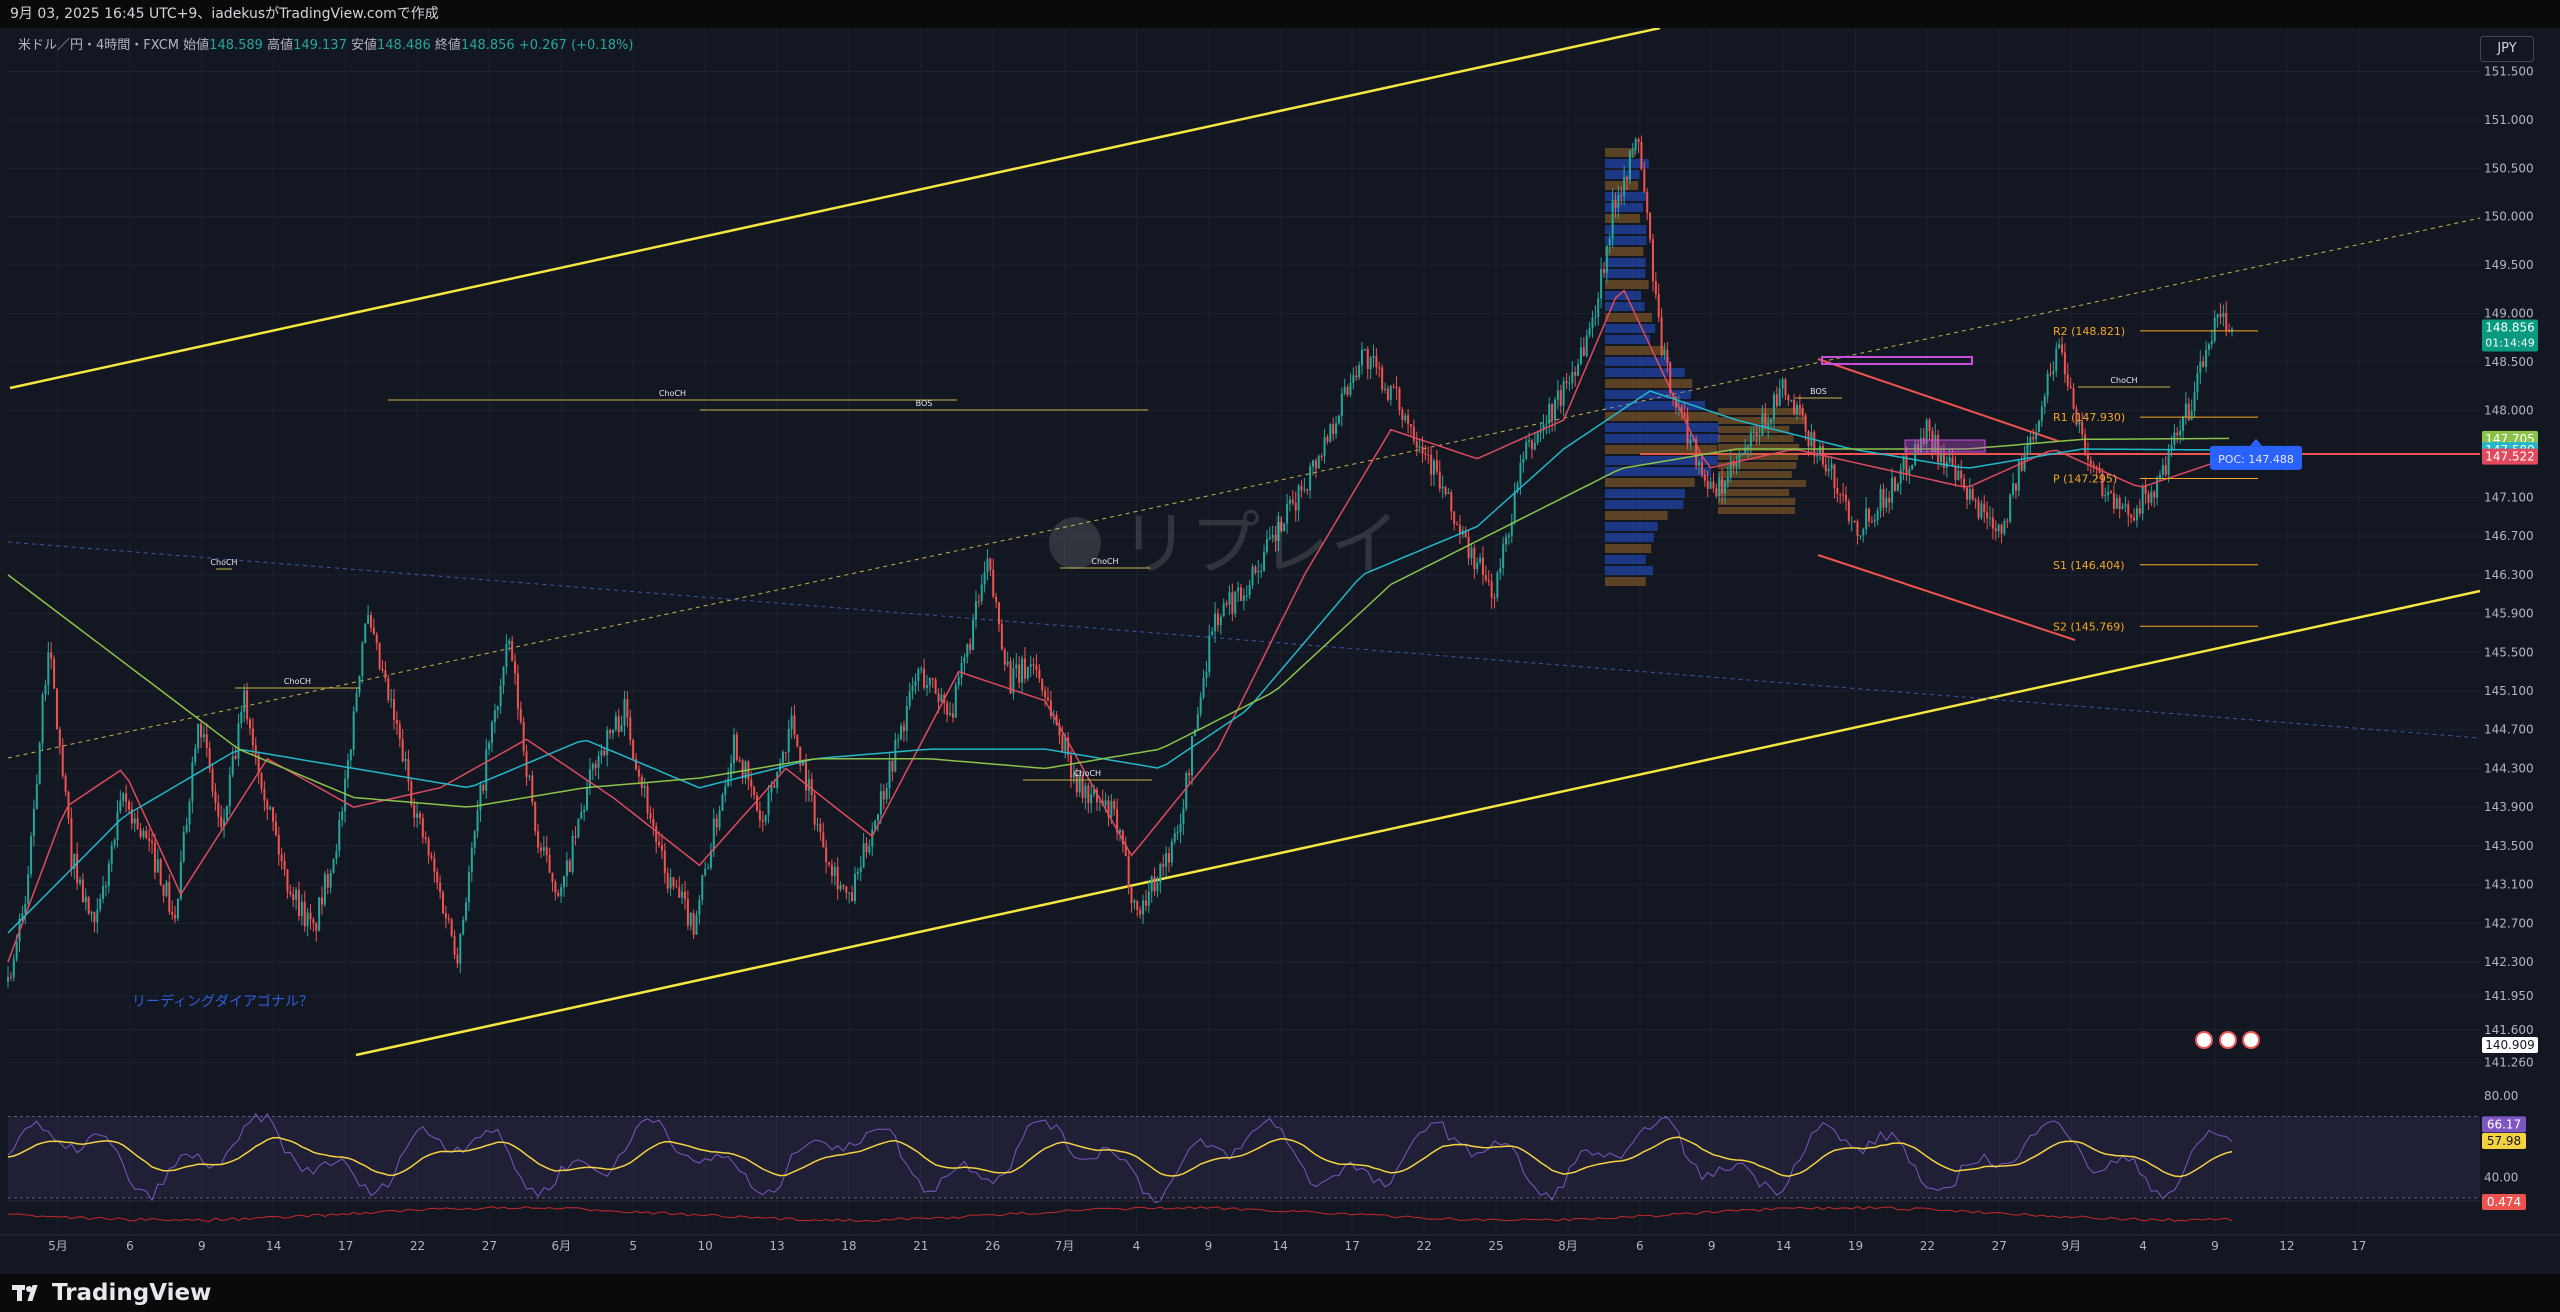 The height and width of the screenshot is (1312, 2560). Describe the element at coordinates (99, 45) in the screenshot. I see `symbol-name: 米ドル／円・4時間・FXCM` at that location.